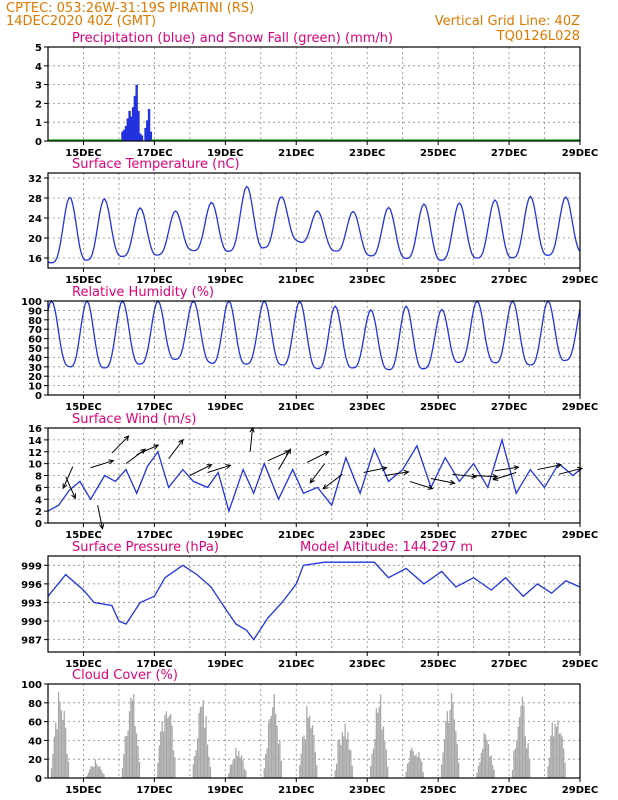  Describe the element at coordinates (83, 153) in the screenshot. I see `x-tick-label: 15DEC` at that location.